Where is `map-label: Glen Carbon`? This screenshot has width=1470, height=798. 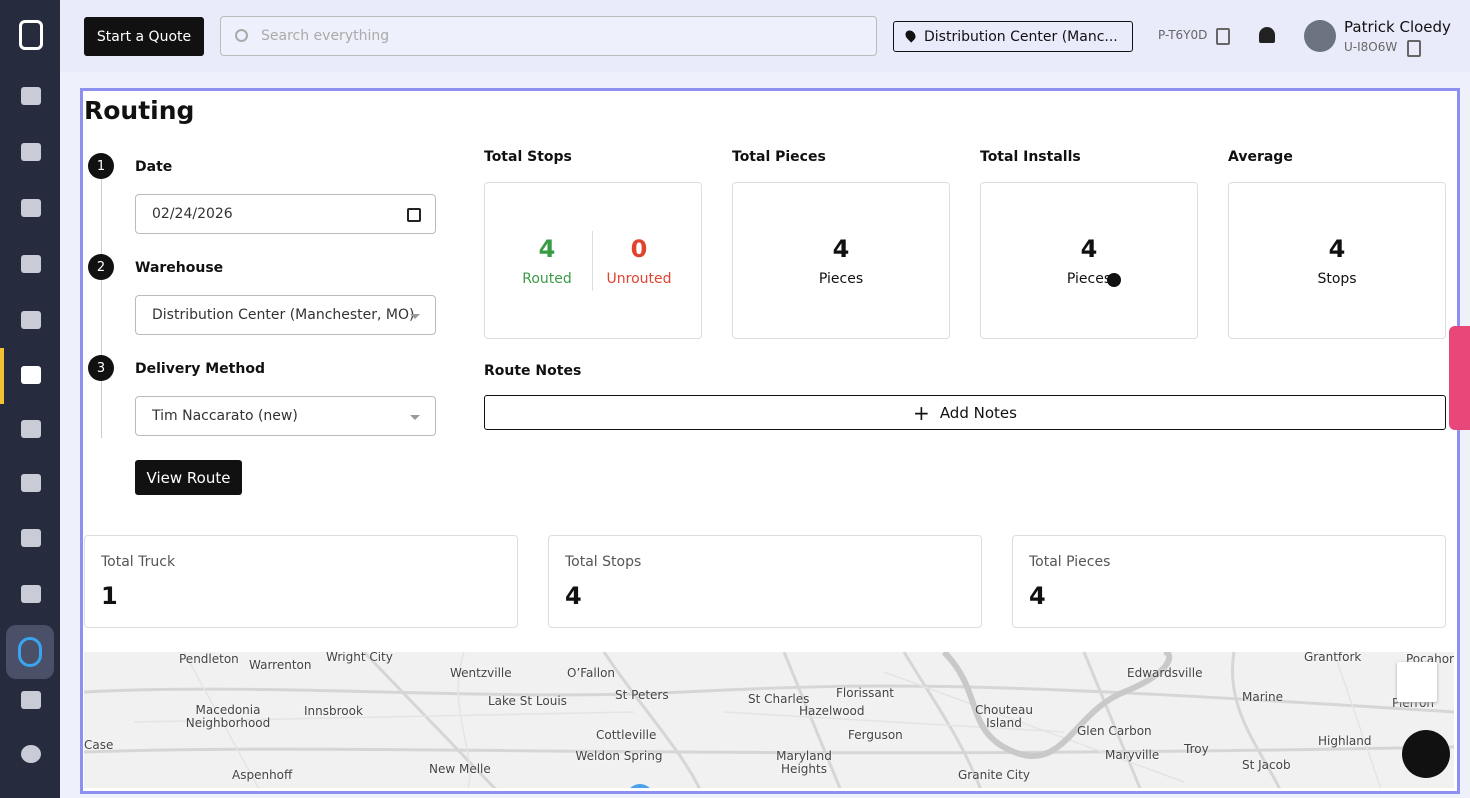 map-label: Glen Carbon is located at coordinates (1114, 731).